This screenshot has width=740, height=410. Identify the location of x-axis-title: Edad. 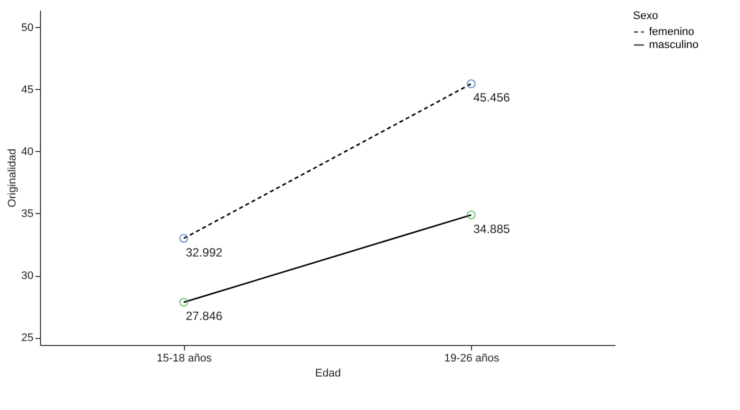
(328, 374).